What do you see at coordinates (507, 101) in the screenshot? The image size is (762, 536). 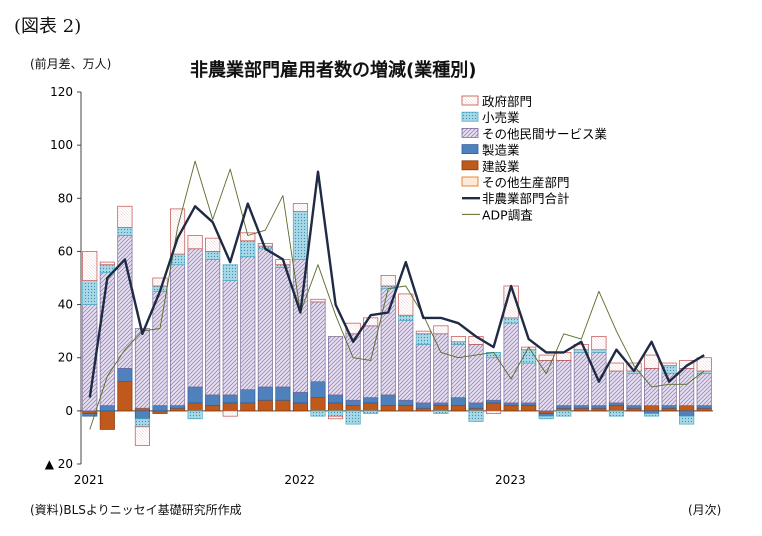 I see `legend-label-gov: 政府部門` at bounding box center [507, 101].